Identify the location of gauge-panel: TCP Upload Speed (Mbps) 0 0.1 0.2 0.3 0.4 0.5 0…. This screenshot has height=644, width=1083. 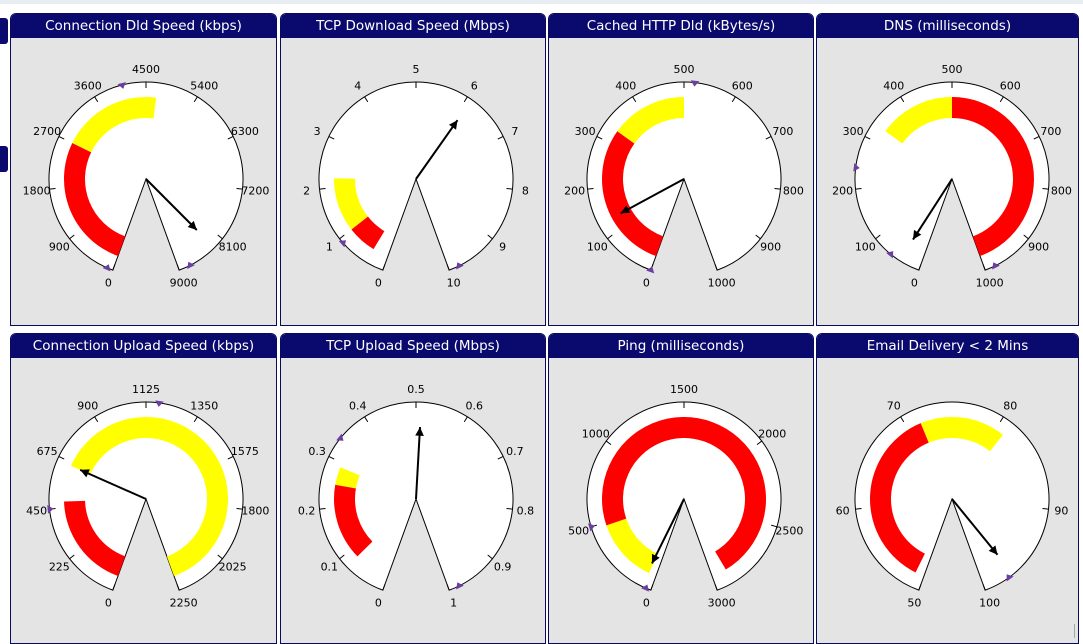
(413, 488).